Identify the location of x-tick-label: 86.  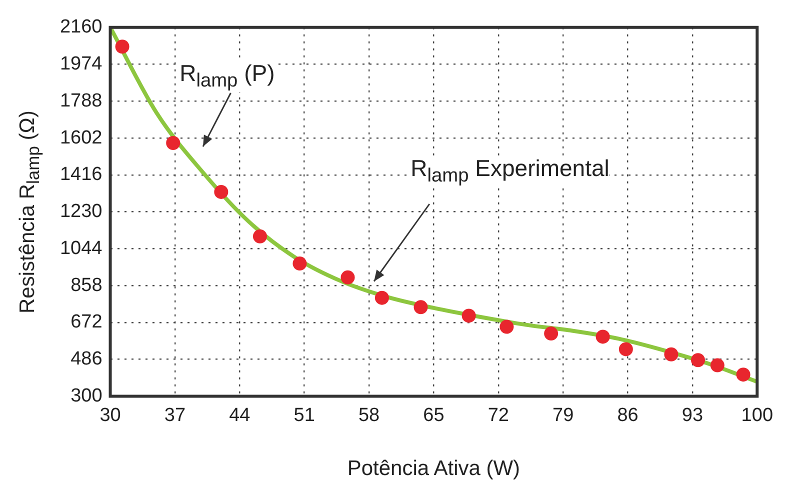
(627, 415).